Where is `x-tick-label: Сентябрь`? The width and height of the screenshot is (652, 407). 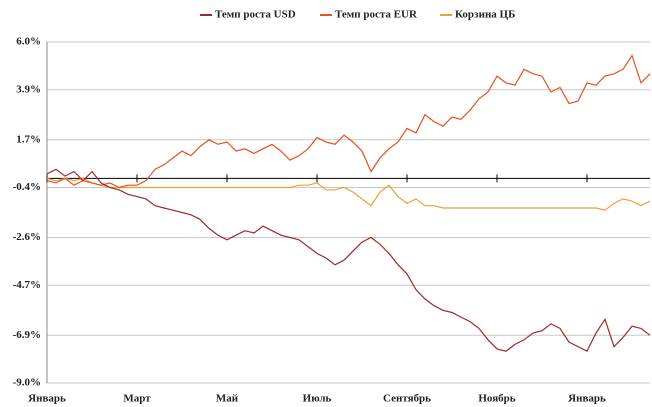 x-tick-label: Сентябрь is located at coordinates (407, 399).